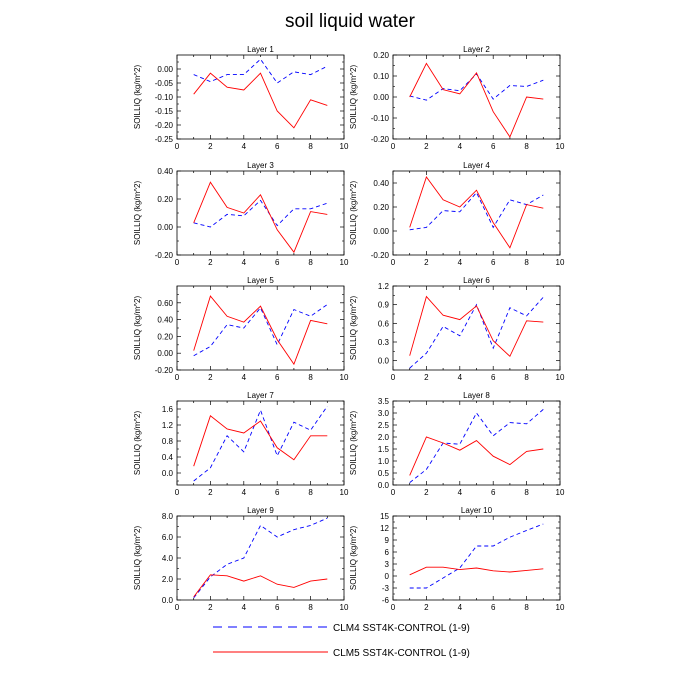 This screenshot has width=700, height=700. I want to click on panel-title: Layer 1, so click(260, 49).